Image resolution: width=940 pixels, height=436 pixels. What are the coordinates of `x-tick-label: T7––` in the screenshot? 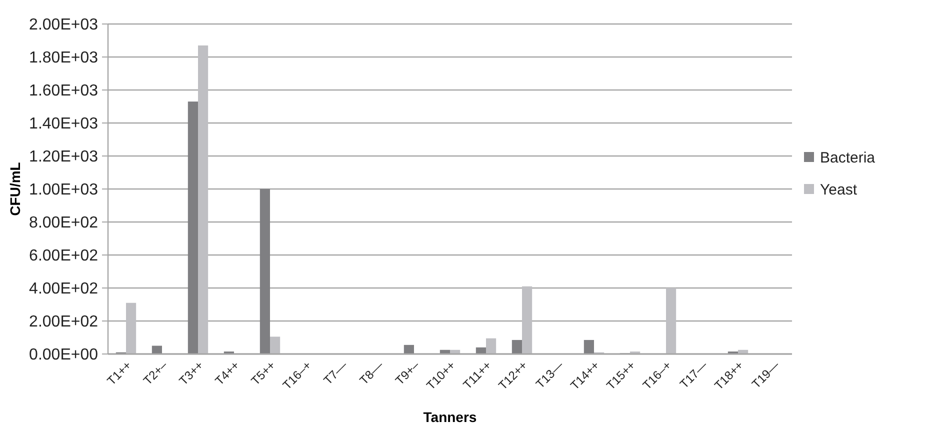 It's located at (335, 373).